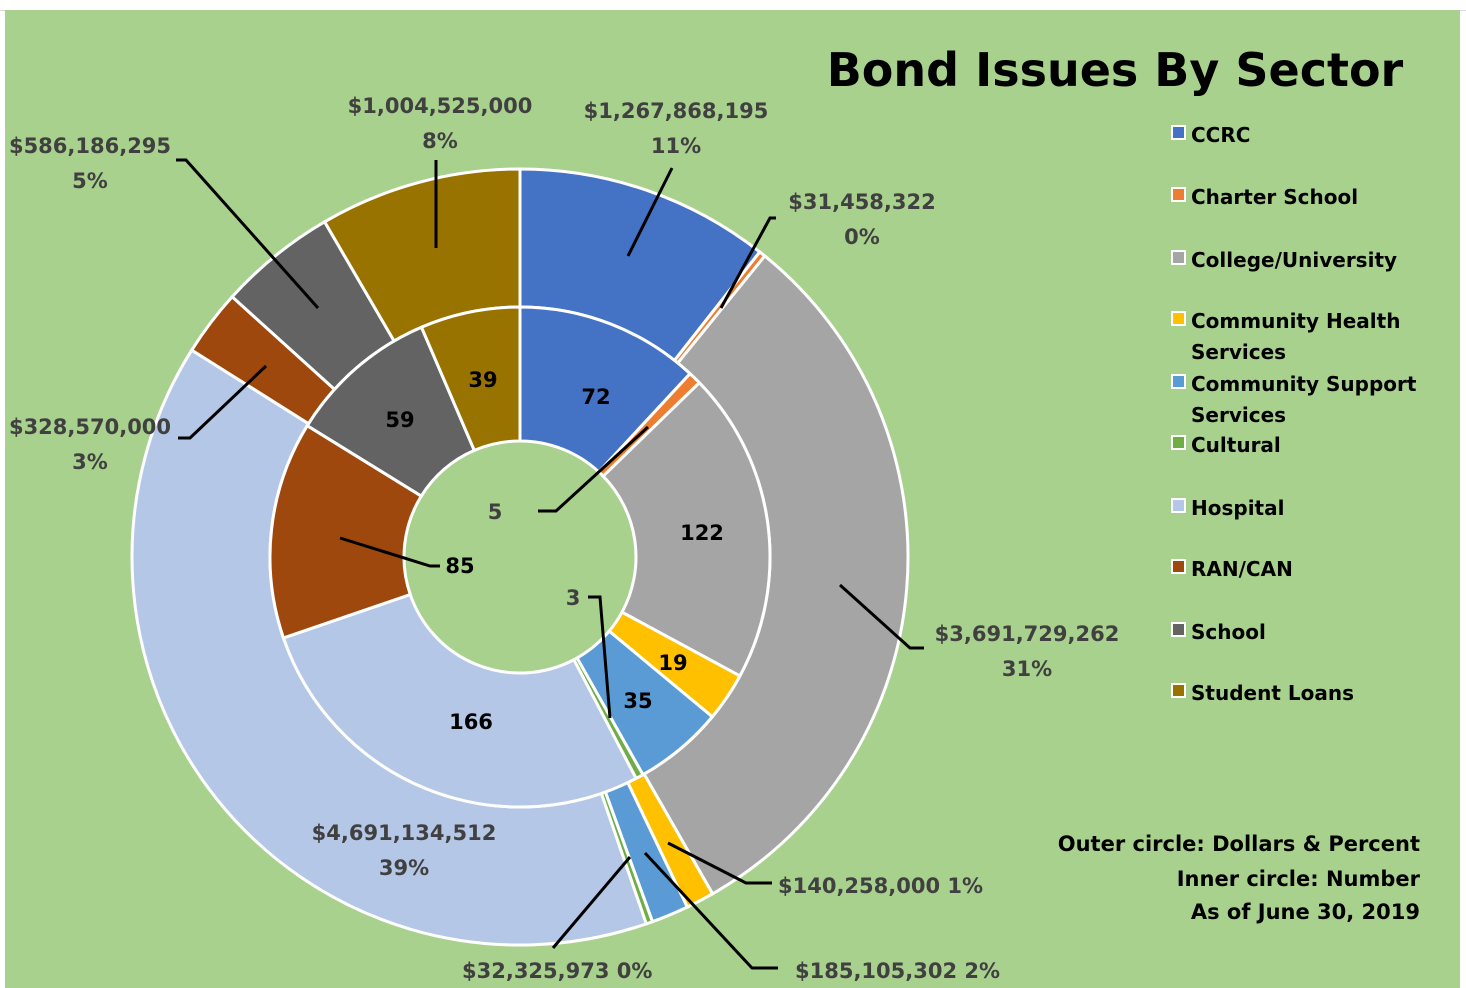 The width and height of the screenshot is (1466, 988). Describe the element at coordinates (90, 462) in the screenshot. I see `outer-percent-ran-can: 3%` at that location.